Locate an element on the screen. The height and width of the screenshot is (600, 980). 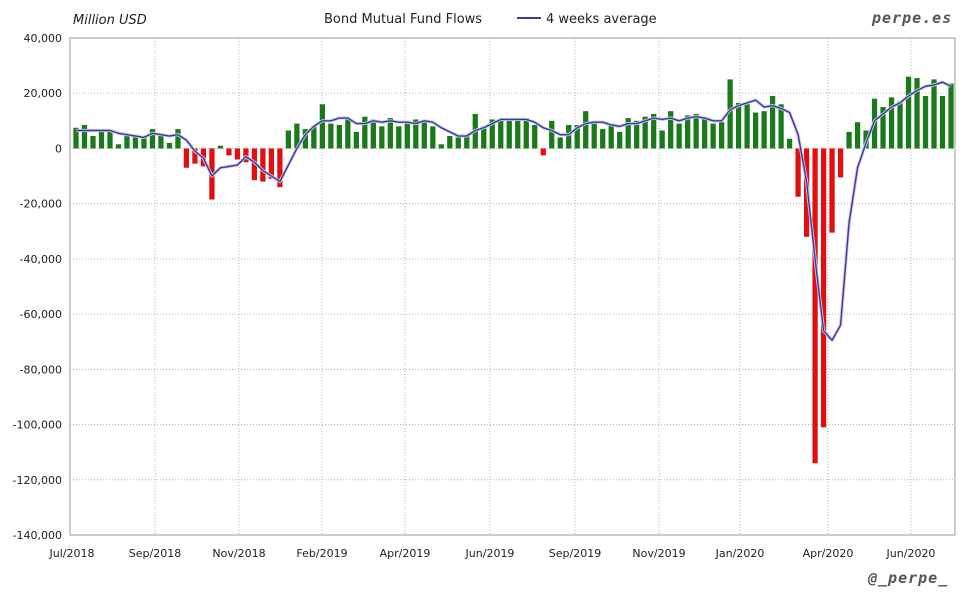
y-tick-label: 0 is located at coordinates (58, 148).